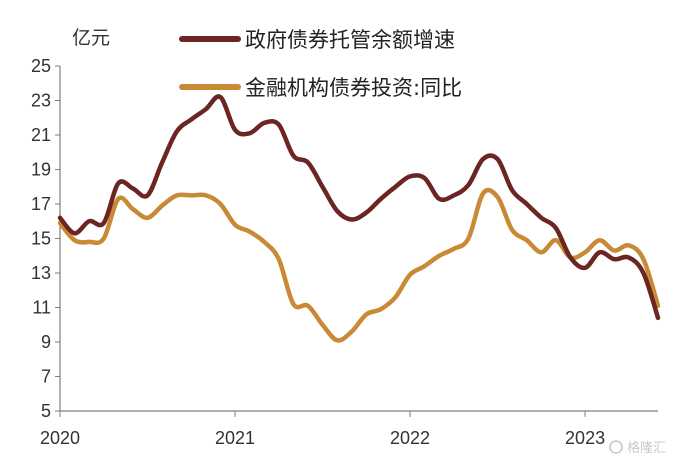 This screenshot has height=465, width=679. I want to click on legend-label-financial-institution: 金融机构债券投资:同比, so click(353, 88).